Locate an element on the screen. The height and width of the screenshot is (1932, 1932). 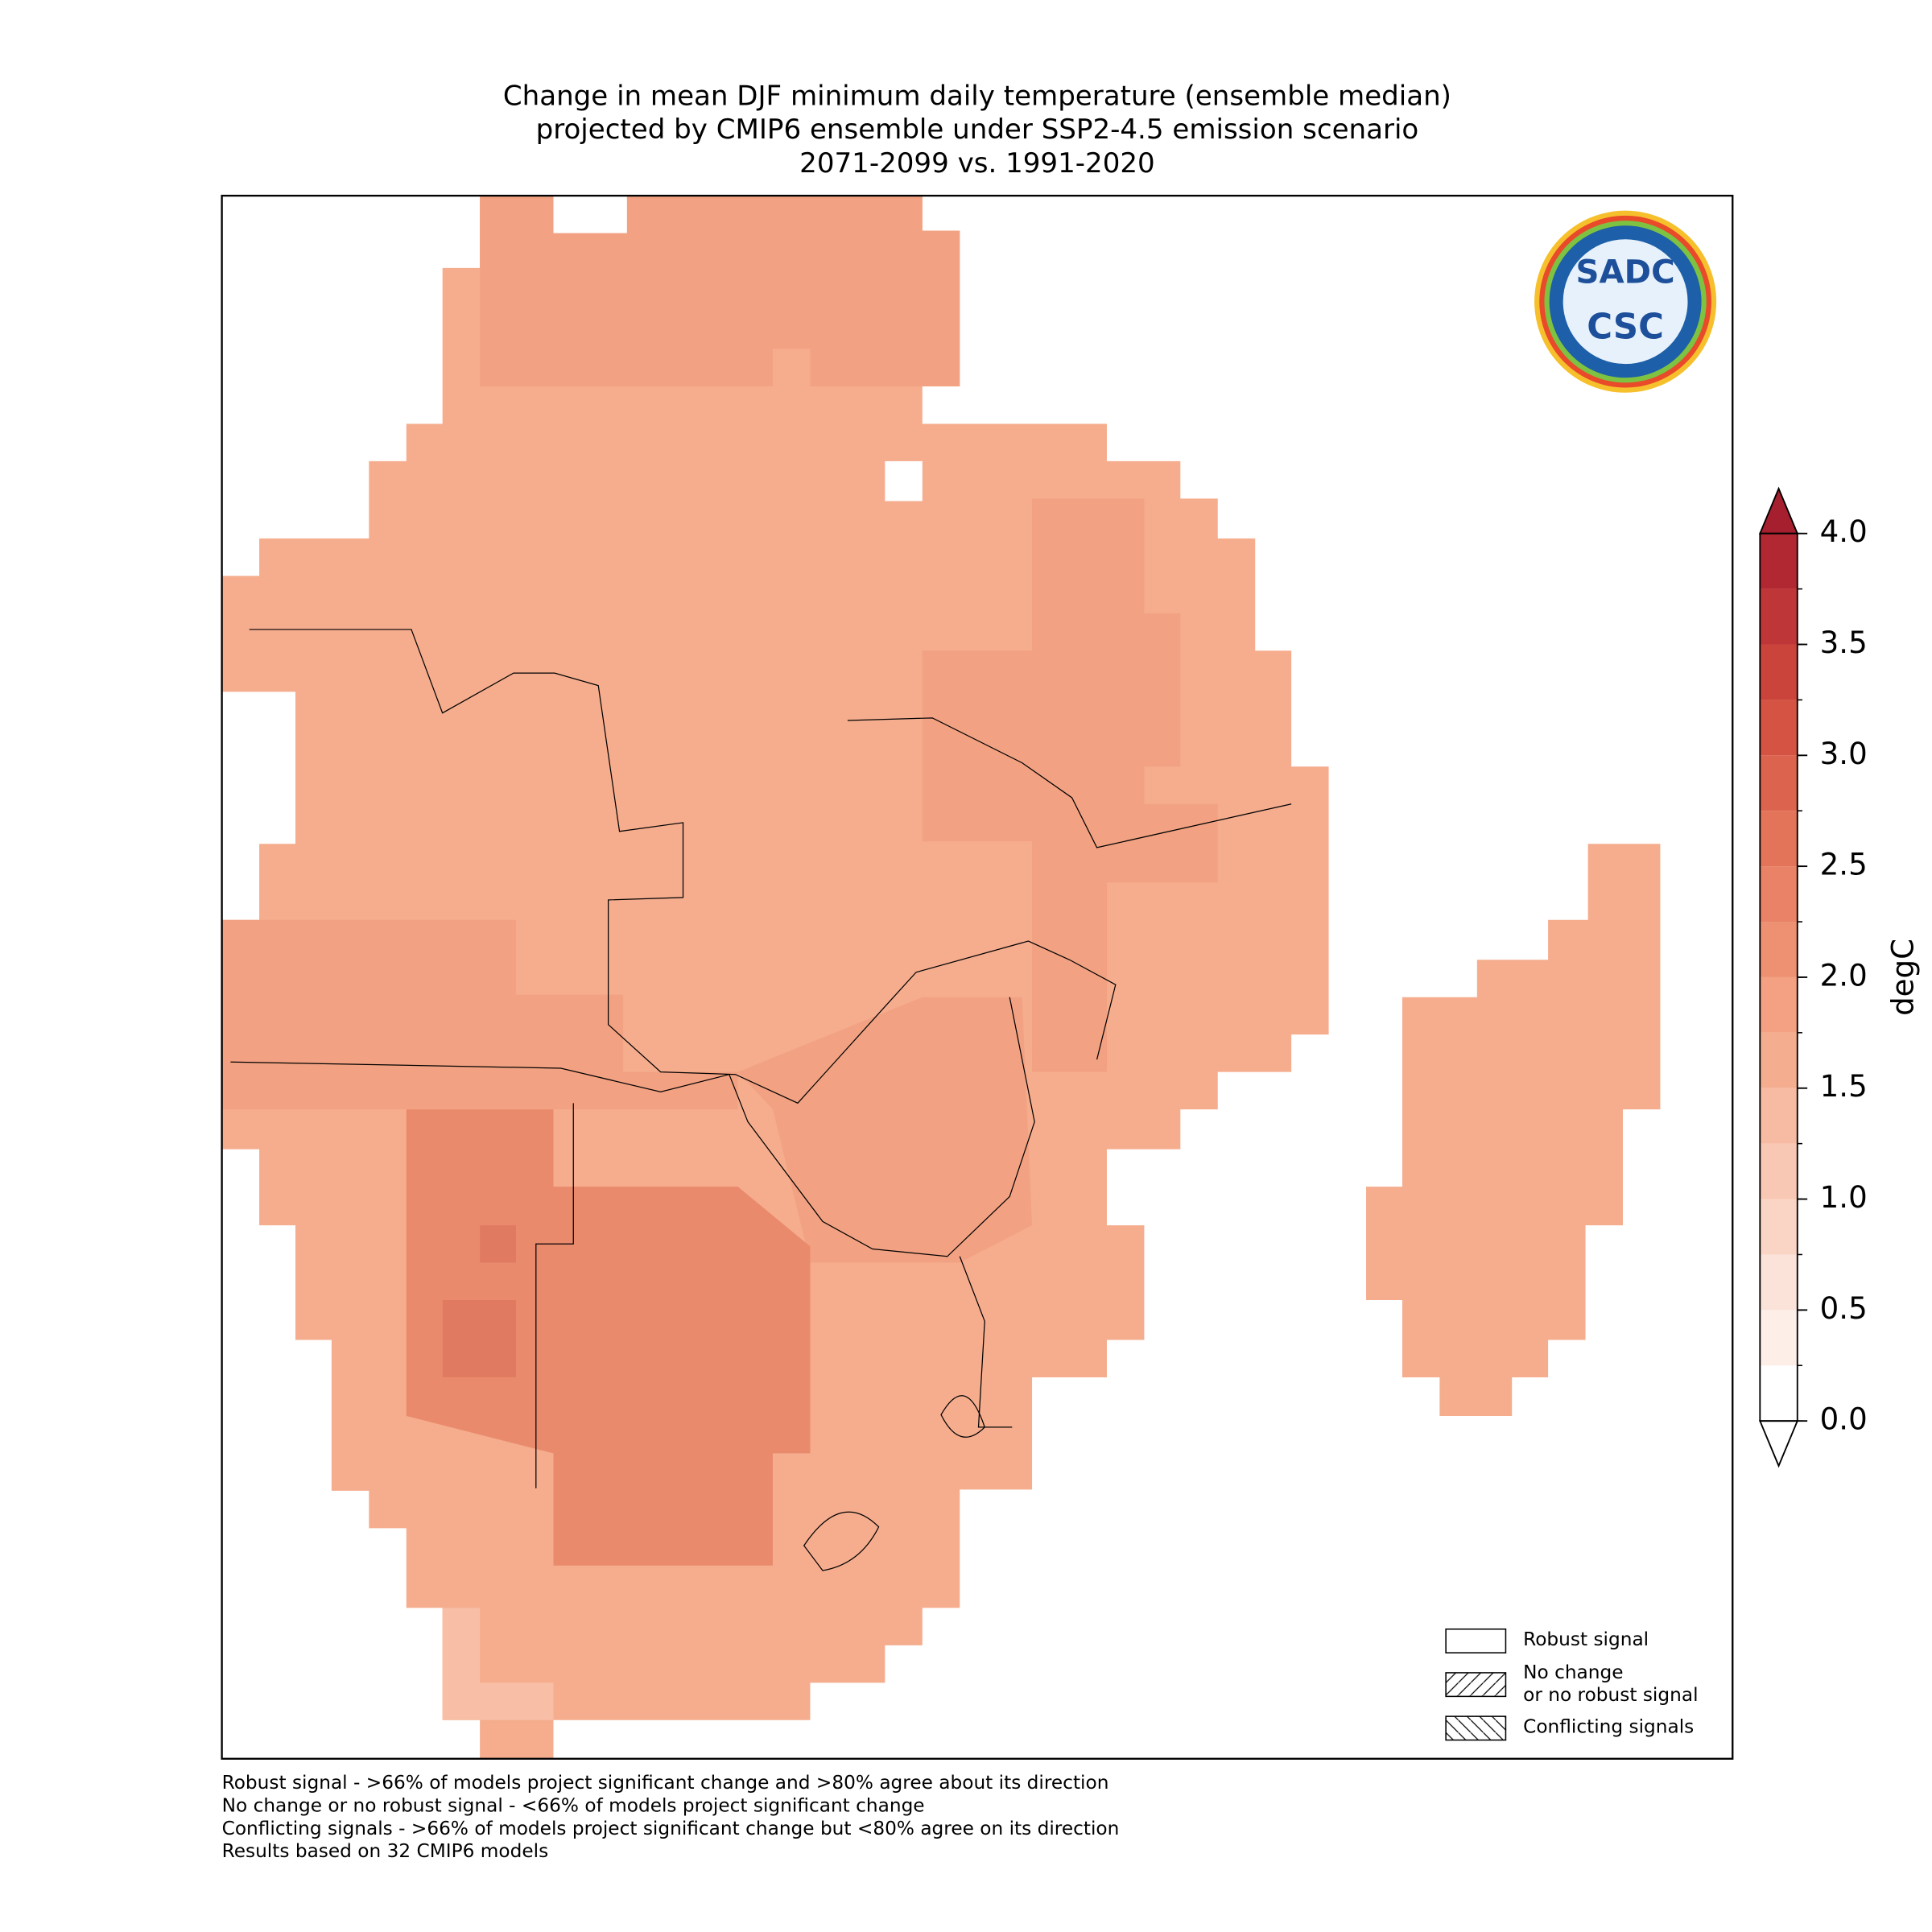
colorbar-tick-label: 1.5 is located at coordinates (1844, 1086).